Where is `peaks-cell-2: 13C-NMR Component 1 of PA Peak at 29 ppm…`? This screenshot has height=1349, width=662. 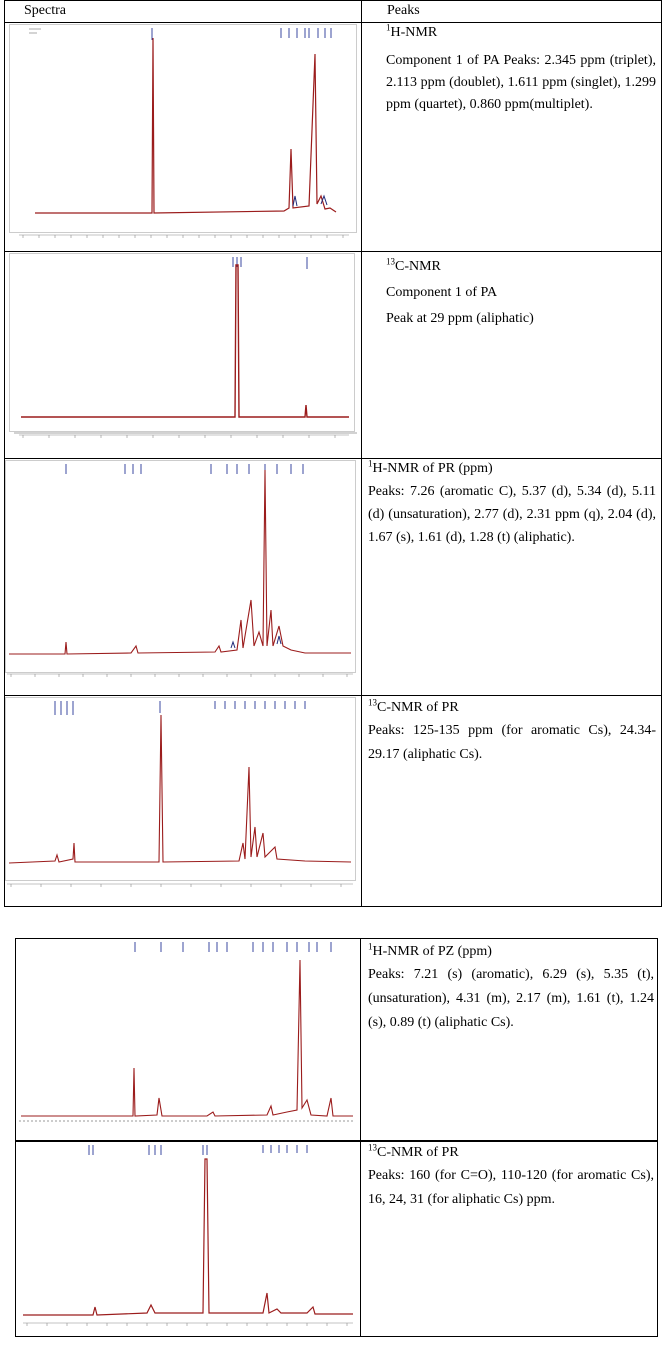
peaks-cell-2: 13C-NMR Component 1 of PA Peak at 29 ppm… is located at coordinates (521, 293).